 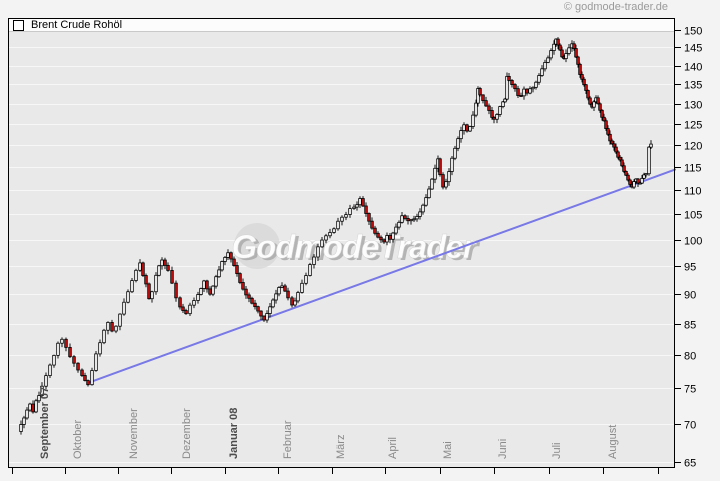 I want to click on x-axis-month-label: November, so click(x=134, y=433).